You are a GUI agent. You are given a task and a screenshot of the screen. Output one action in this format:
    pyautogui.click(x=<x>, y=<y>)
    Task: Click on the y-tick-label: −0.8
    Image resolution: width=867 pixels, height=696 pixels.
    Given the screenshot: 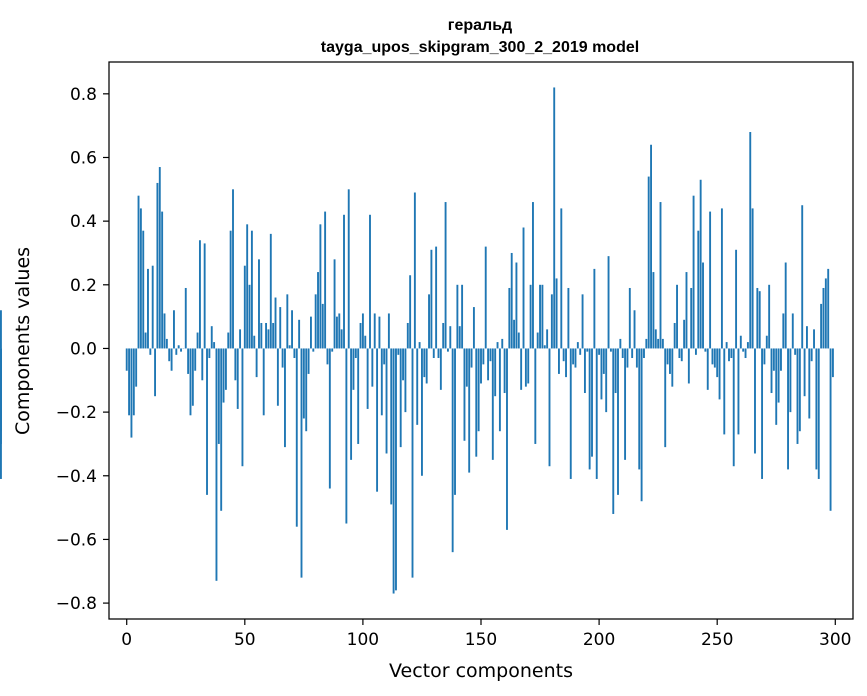 What is the action you would take?
    pyautogui.click(x=76, y=604)
    